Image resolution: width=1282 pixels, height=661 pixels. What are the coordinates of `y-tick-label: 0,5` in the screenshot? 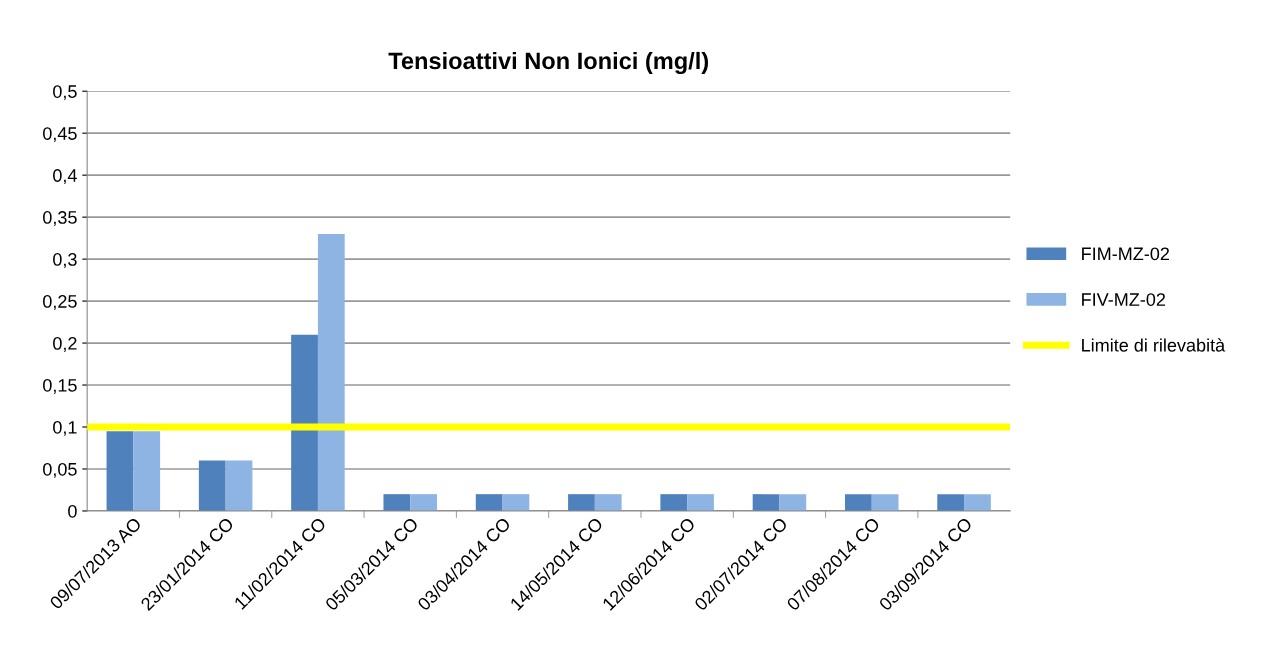 It's located at (65, 93).